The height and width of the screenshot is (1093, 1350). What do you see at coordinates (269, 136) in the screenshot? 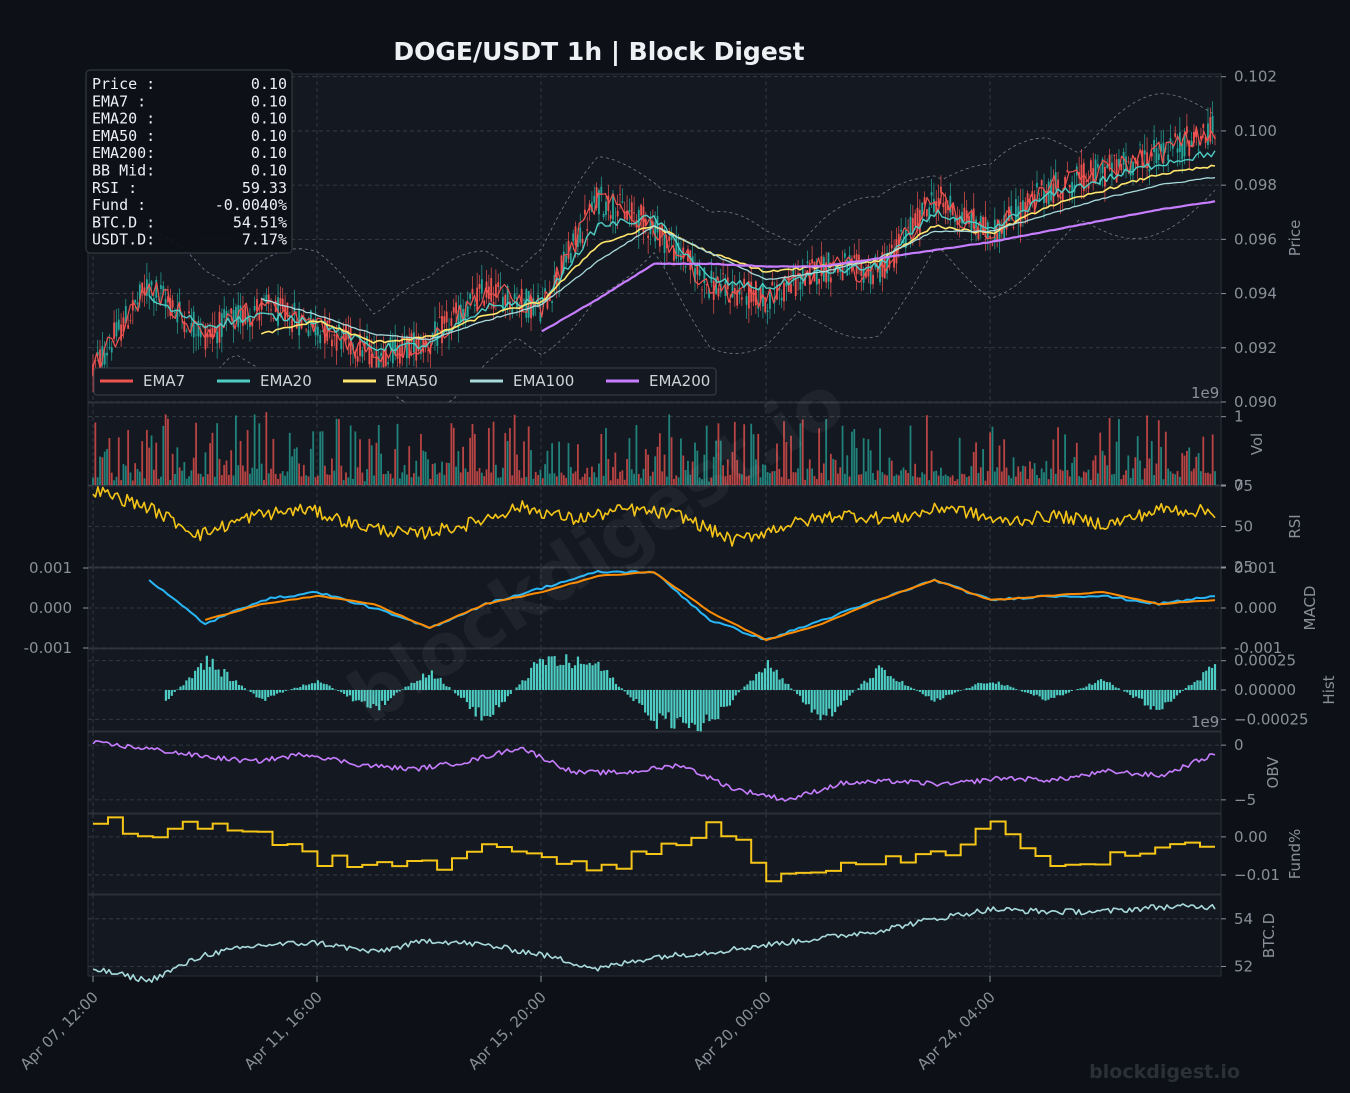
I see `info-value: 0.10` at bounding box center [269, 136].